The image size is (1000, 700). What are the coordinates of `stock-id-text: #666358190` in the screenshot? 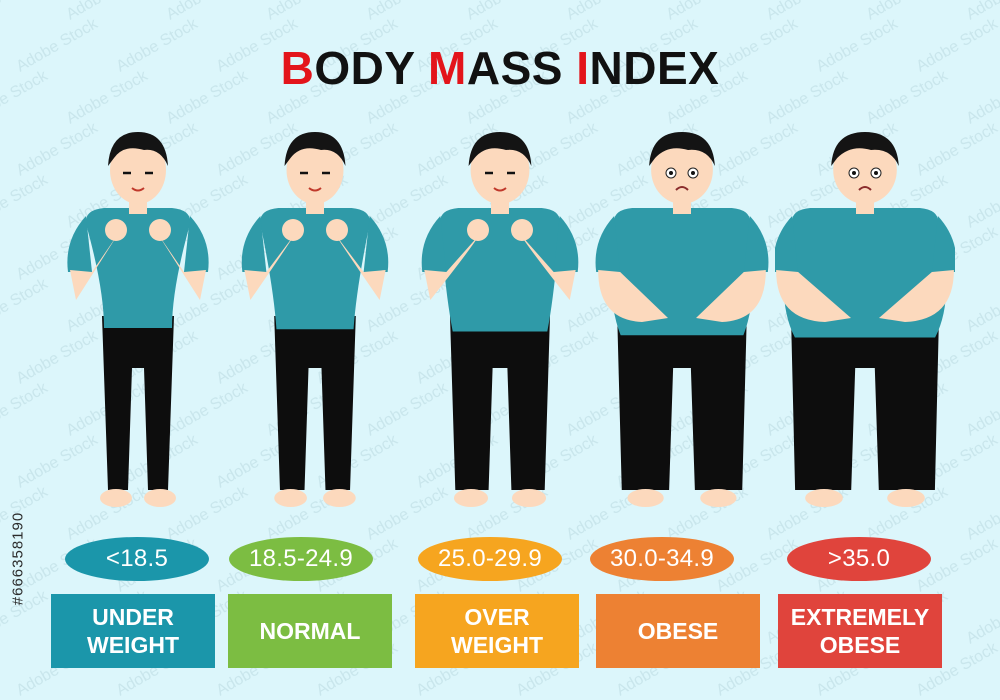 It's located at (18, 558).